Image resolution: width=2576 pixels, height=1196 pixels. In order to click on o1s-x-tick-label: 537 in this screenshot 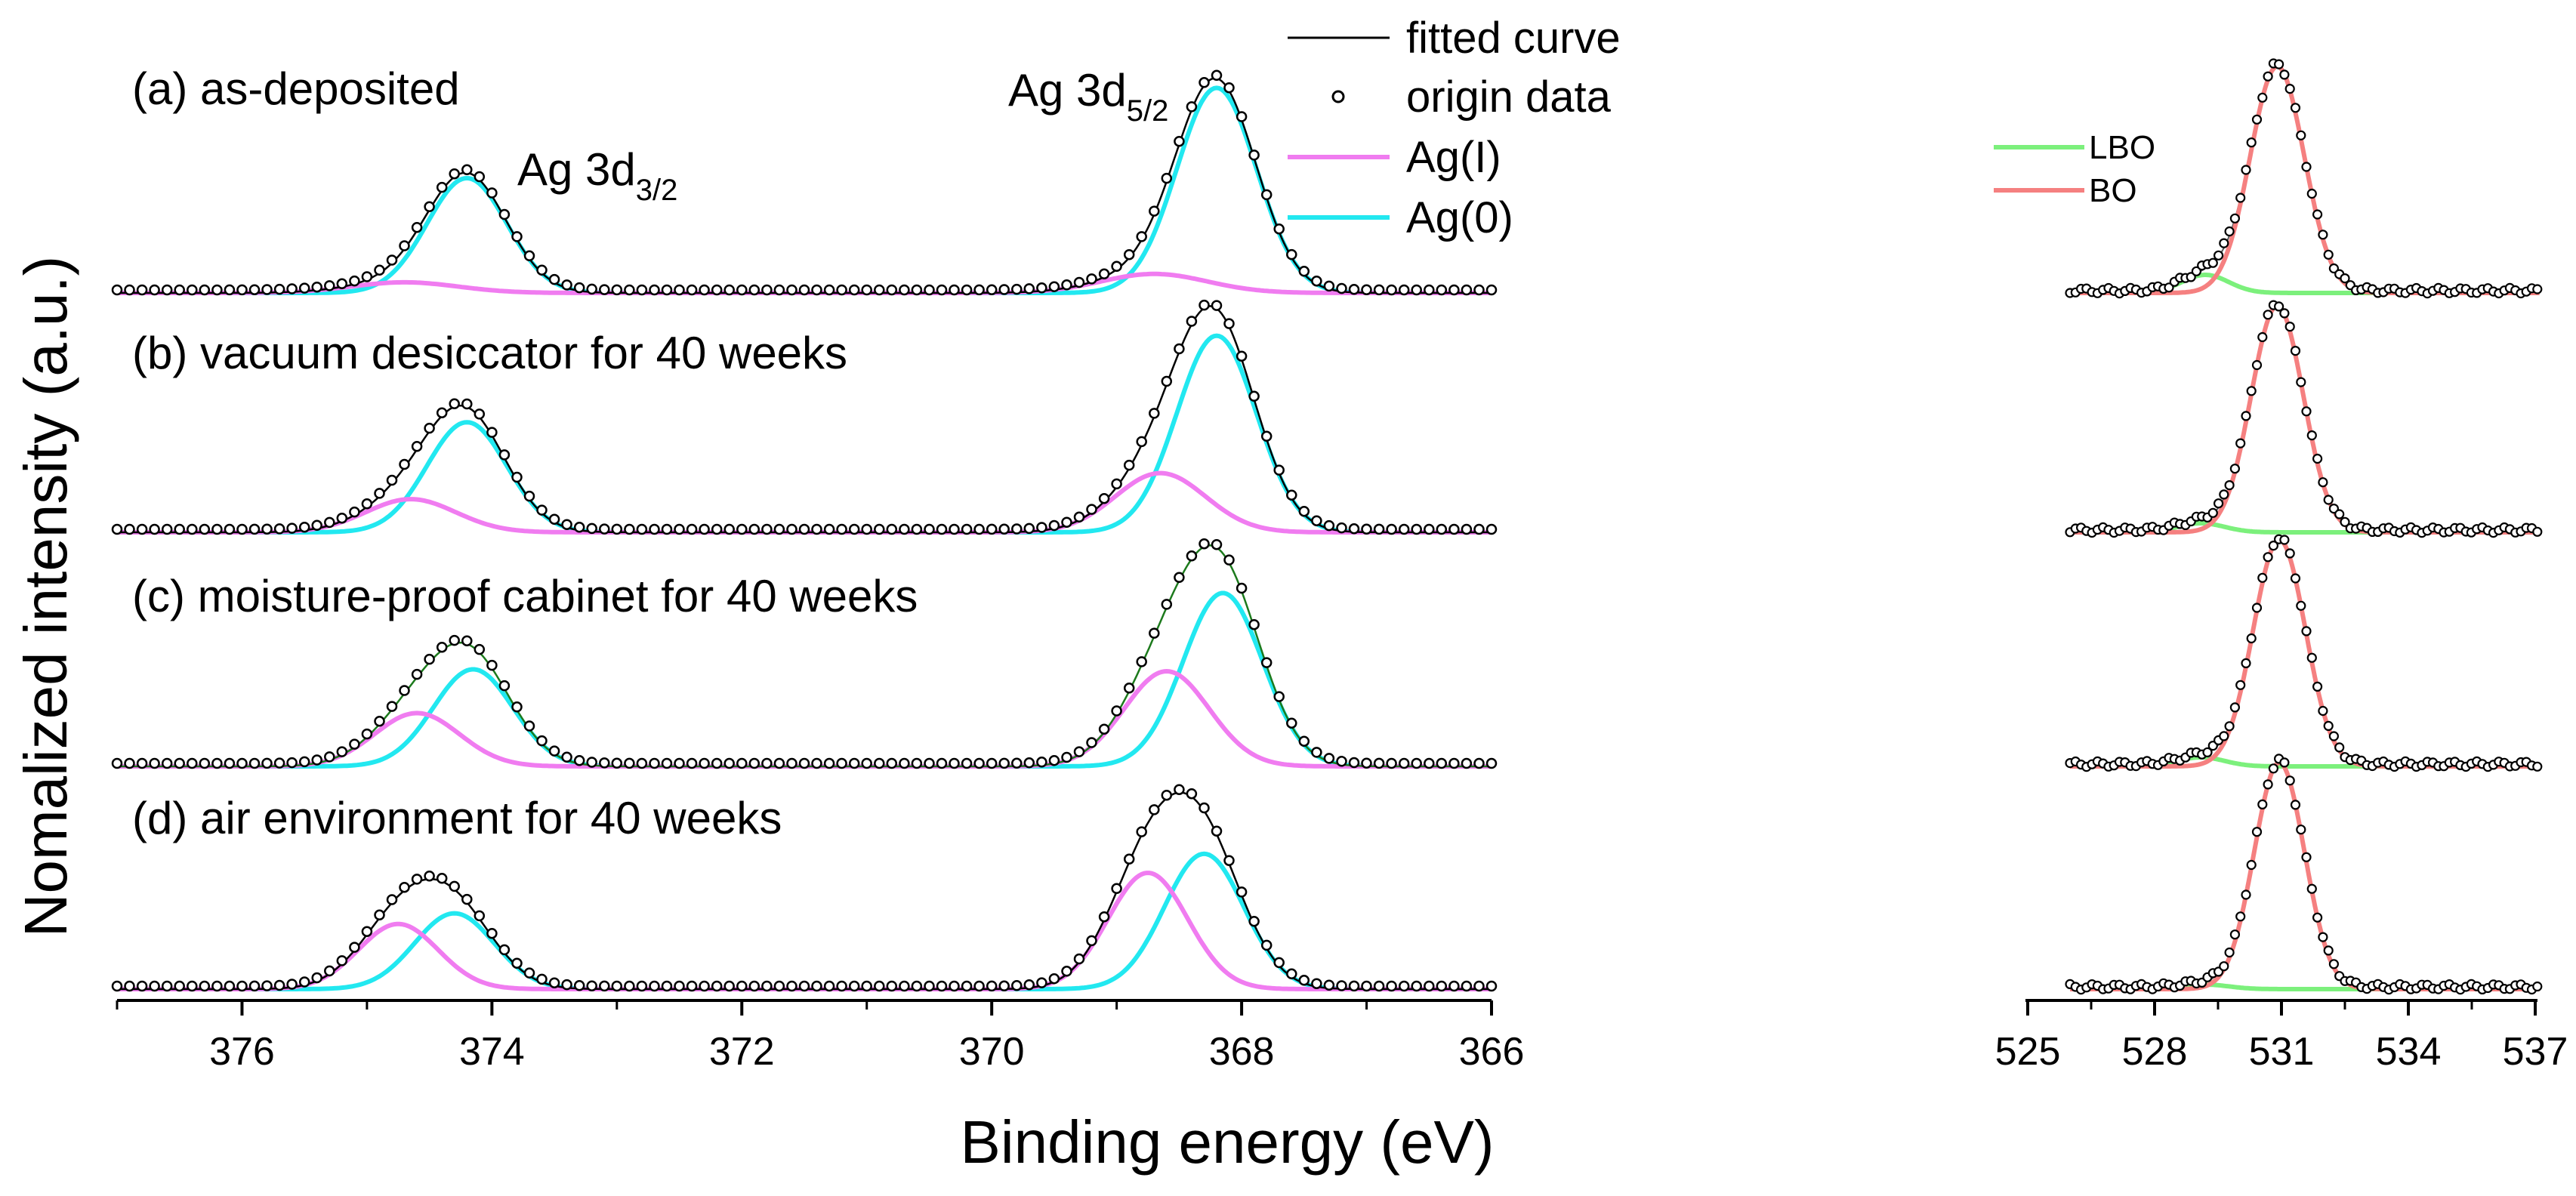, I will do `click(2535, 1052)`.